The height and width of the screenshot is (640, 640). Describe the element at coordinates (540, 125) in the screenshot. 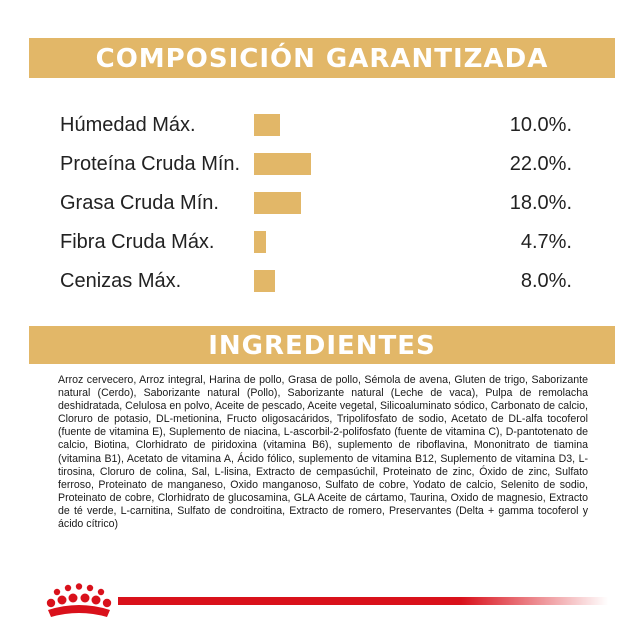

I see `composition-value: 10.0%.` at that location.